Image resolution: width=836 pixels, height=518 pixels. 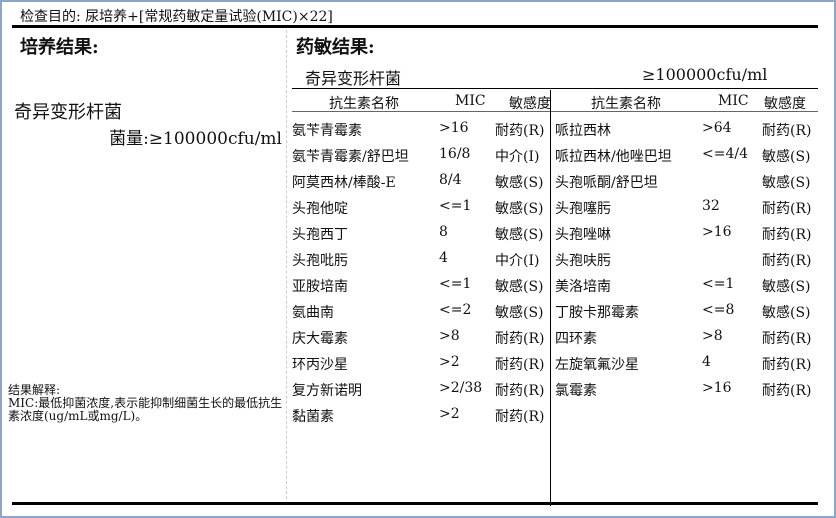 I want to click on antibiotic-name: 丁胺卡那霉素, so click(x=597, y=313).